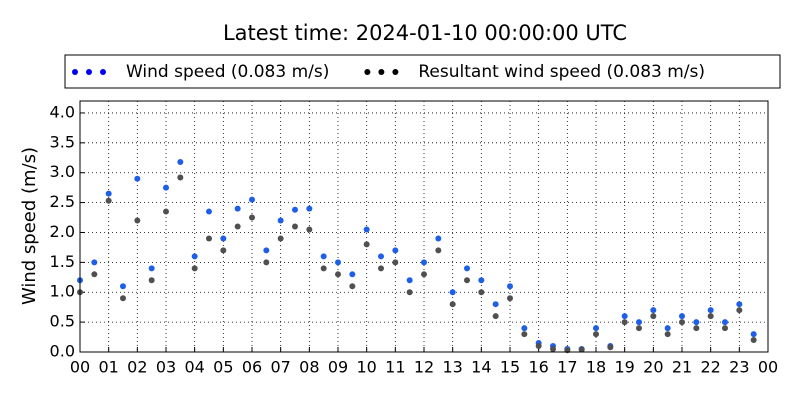  Describe the element at coordinates (624, 367) in the screenshot. I see `x-tick-label: 19` at that location.